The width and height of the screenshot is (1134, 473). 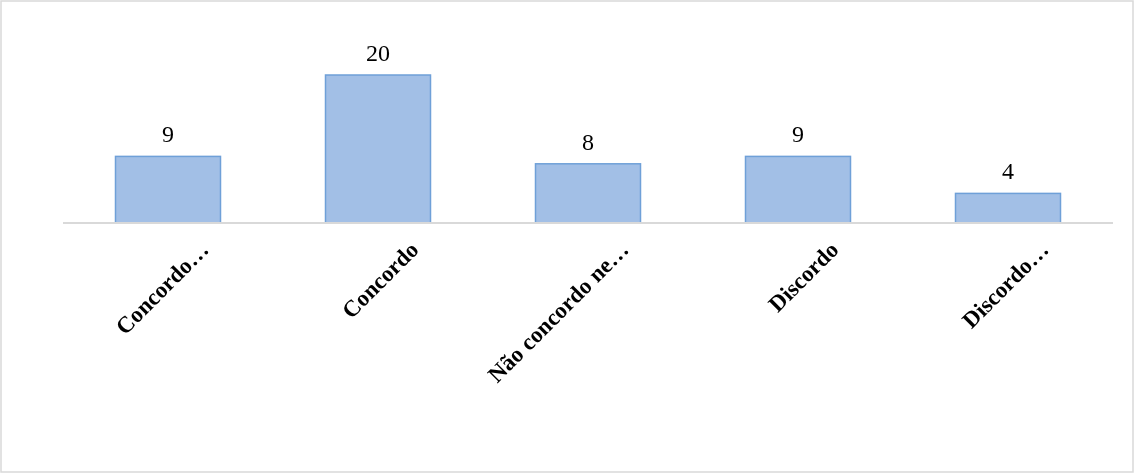 I want to click on data-label: 8, so click(x=588, y=141).